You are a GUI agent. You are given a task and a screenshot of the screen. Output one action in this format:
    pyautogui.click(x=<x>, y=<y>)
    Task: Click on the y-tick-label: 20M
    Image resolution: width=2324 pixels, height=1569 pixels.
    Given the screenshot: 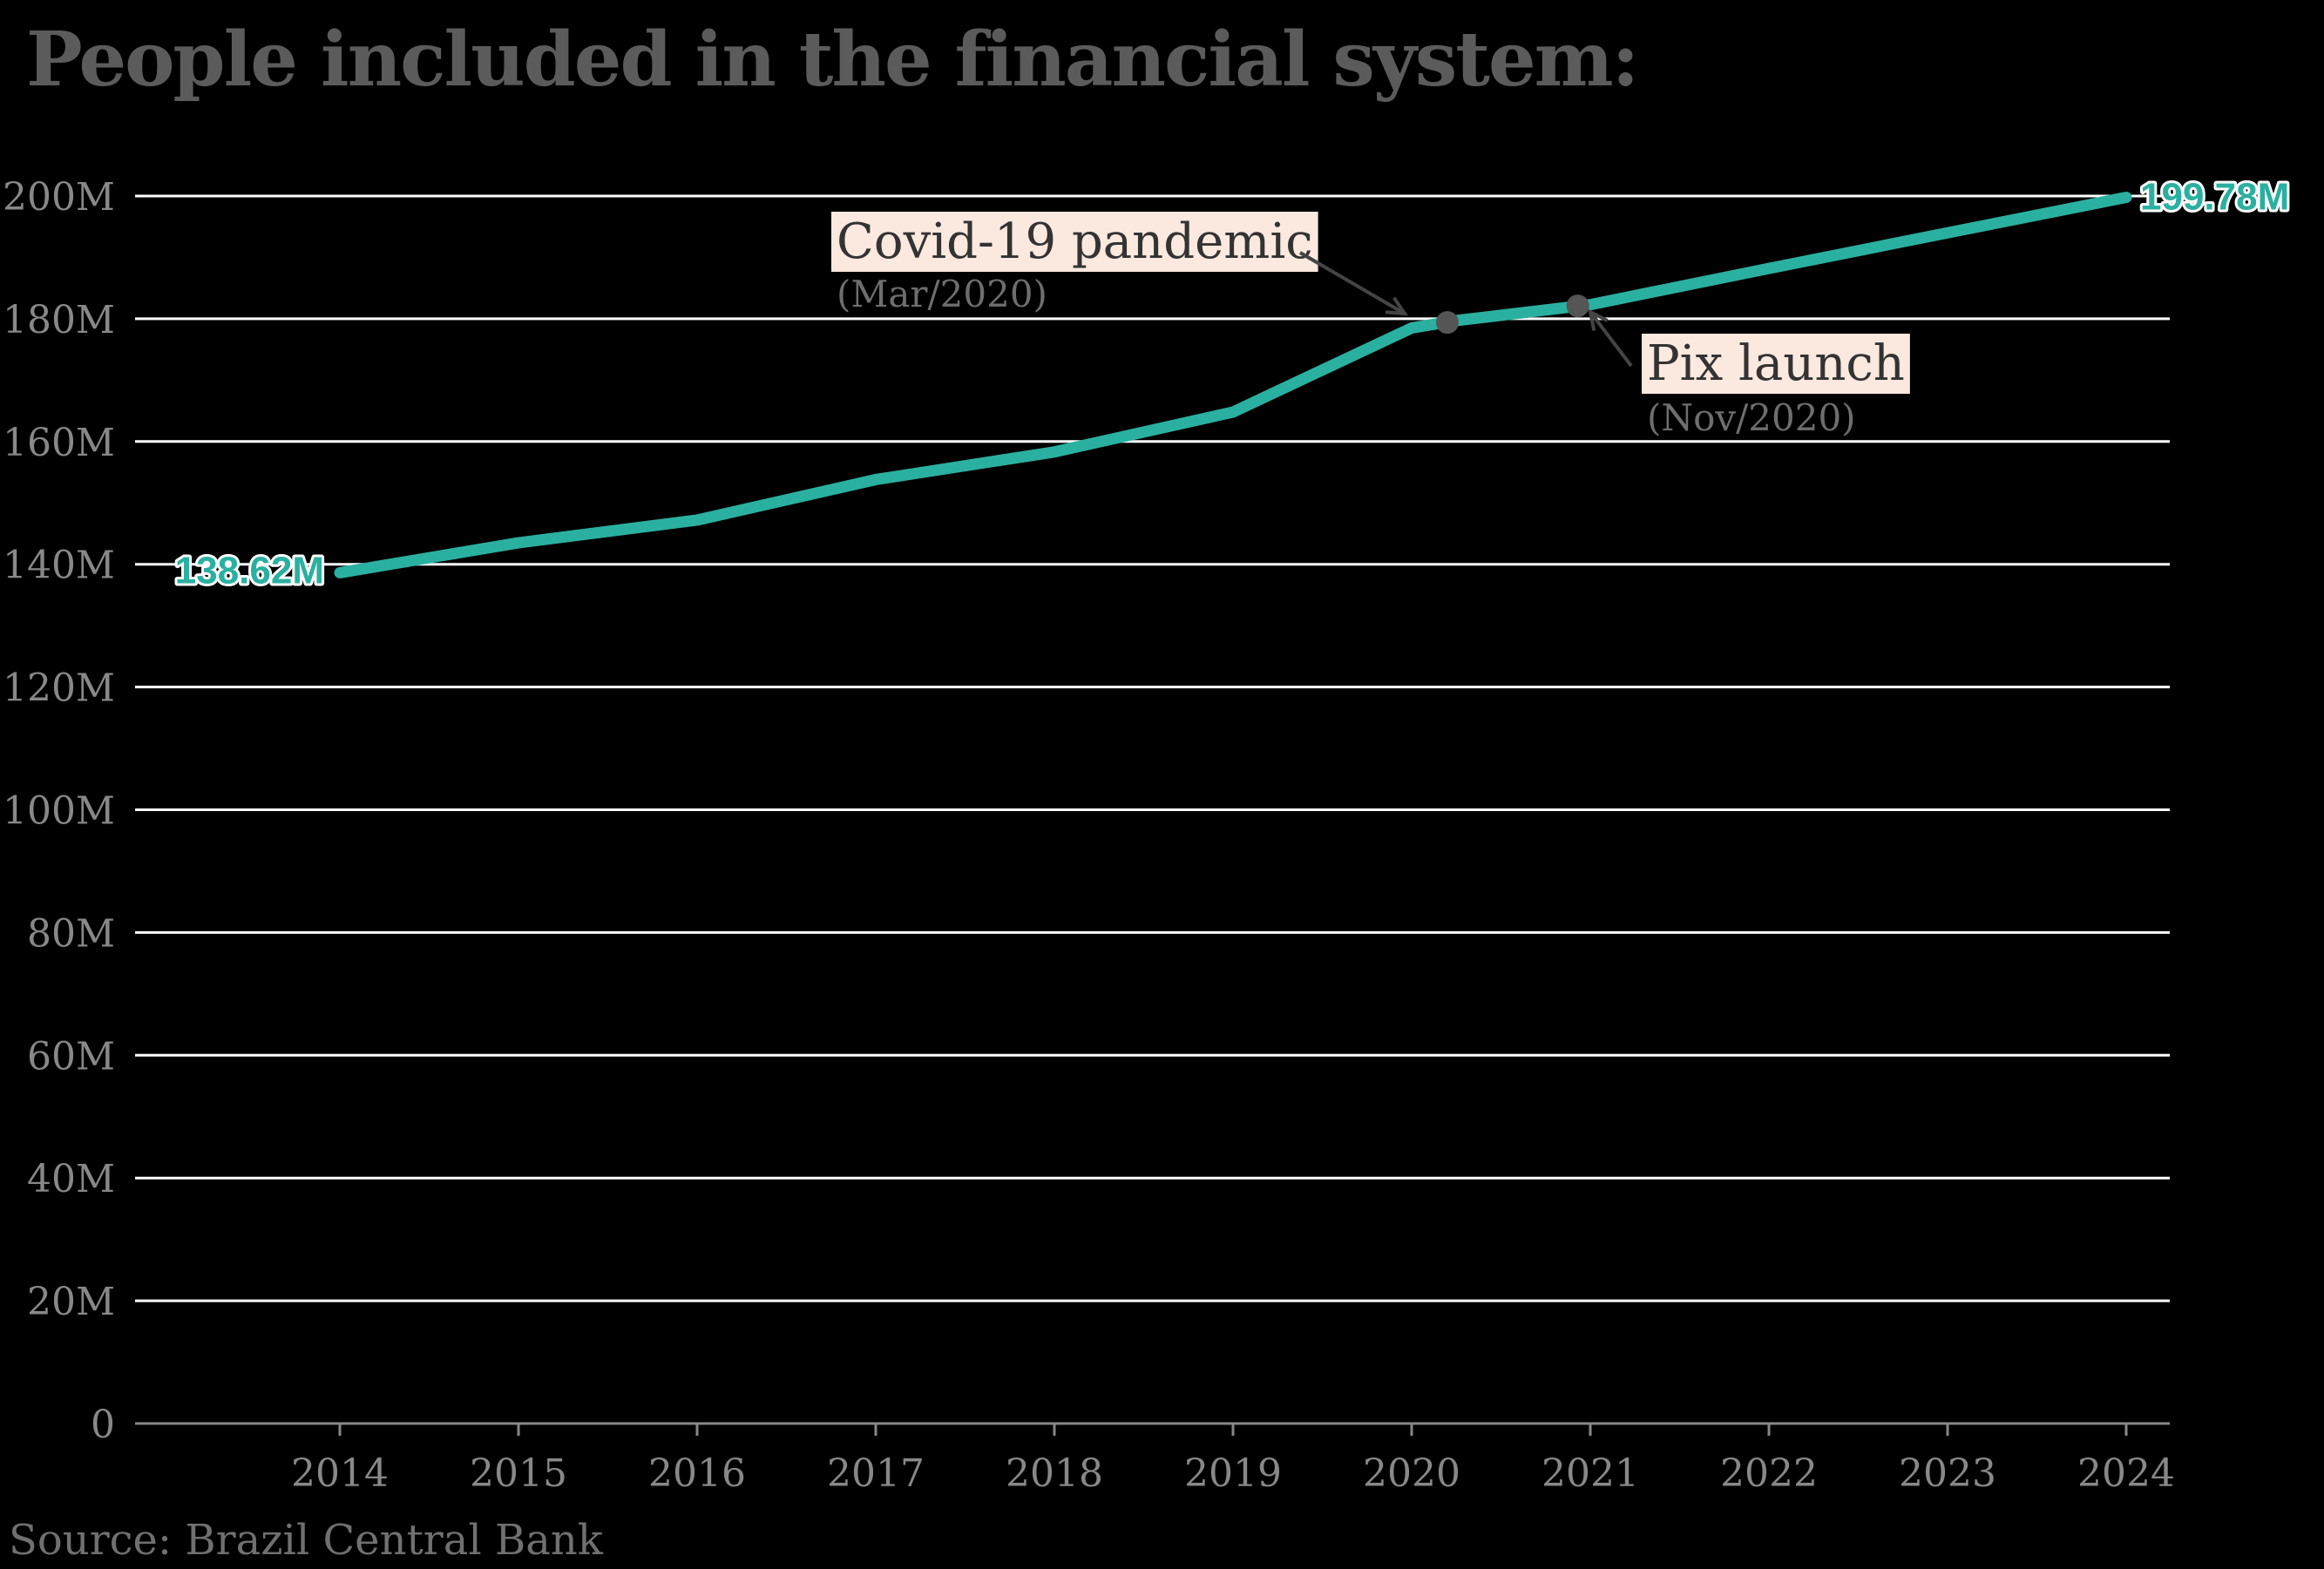 What is the action you would take?
    pyautogui.click(x=71, y=1302)
    